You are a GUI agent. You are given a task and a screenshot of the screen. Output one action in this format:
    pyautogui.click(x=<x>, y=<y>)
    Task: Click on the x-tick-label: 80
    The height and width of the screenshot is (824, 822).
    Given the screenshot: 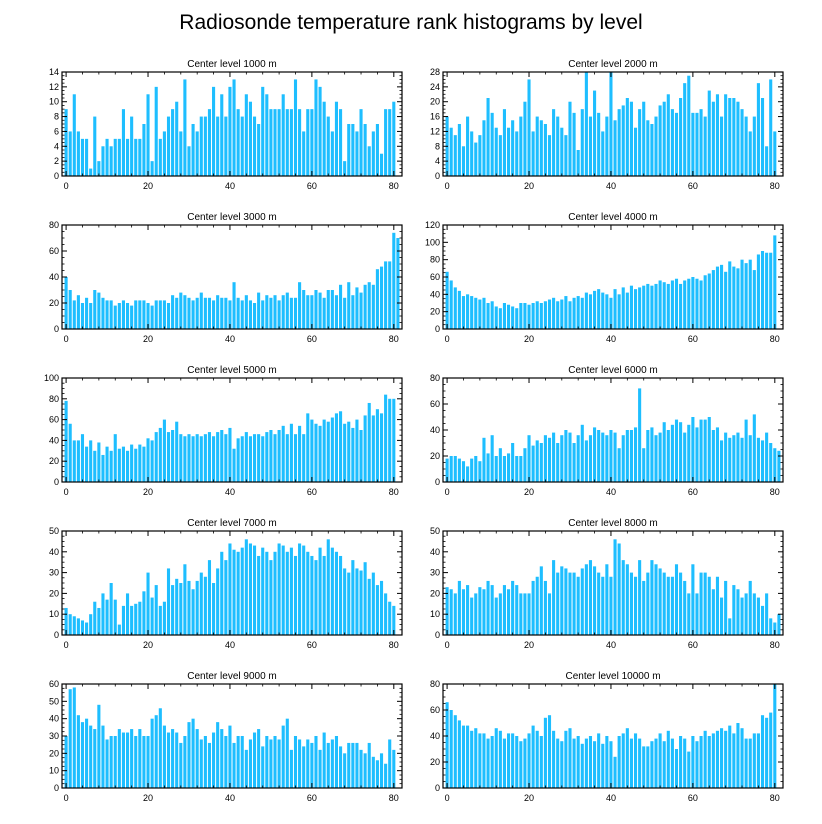 What is the action you would take?
    pyautogui.click(x=394, y=645)
    